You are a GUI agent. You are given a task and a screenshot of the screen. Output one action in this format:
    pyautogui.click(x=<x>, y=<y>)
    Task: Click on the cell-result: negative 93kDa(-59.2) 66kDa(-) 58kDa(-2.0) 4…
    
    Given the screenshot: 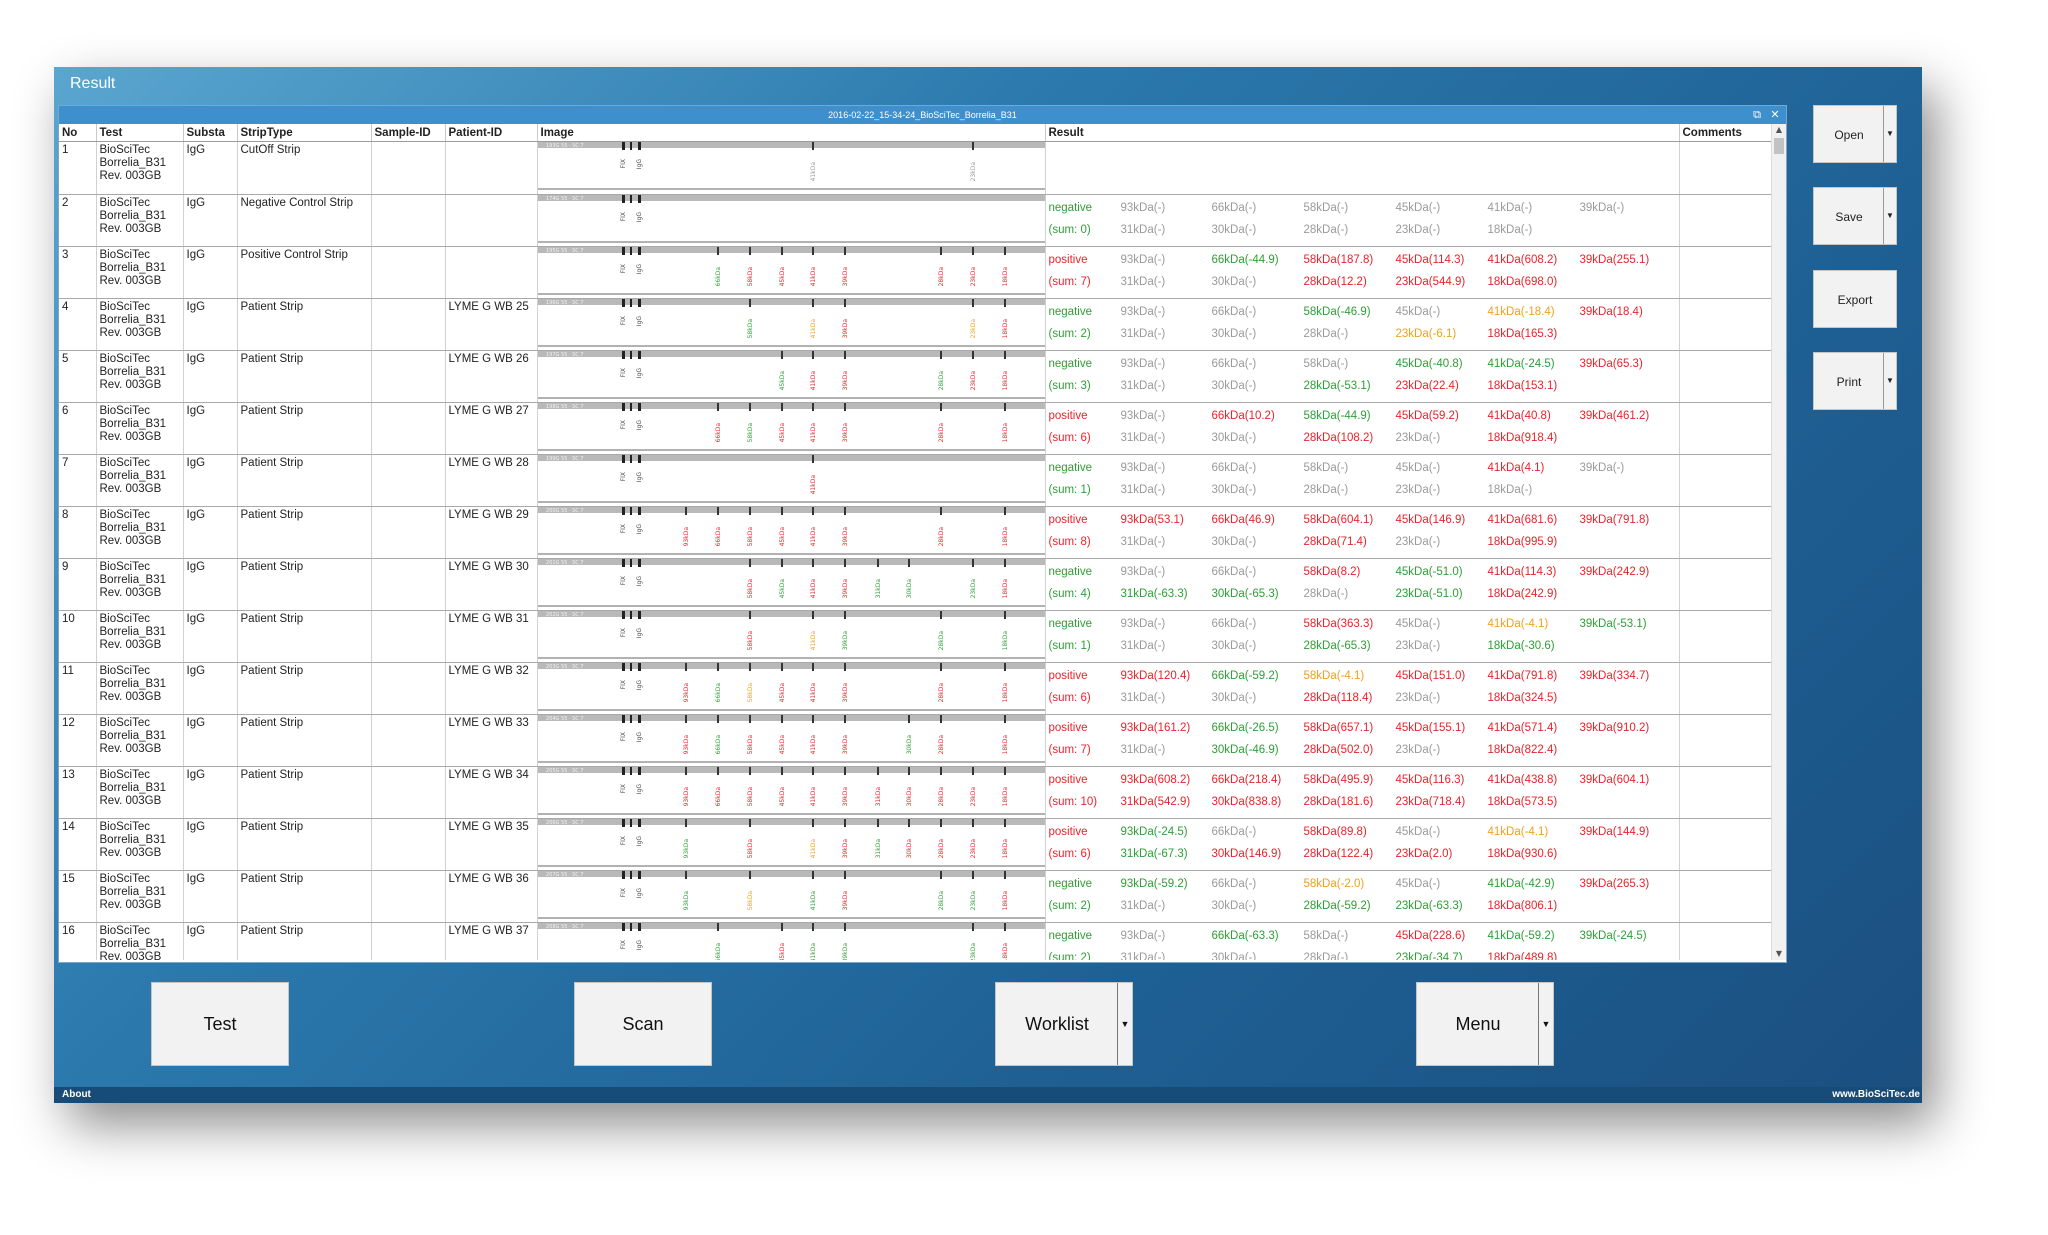 What is the action you would take?
    pyautogui.click(x=1362, y=896)
    